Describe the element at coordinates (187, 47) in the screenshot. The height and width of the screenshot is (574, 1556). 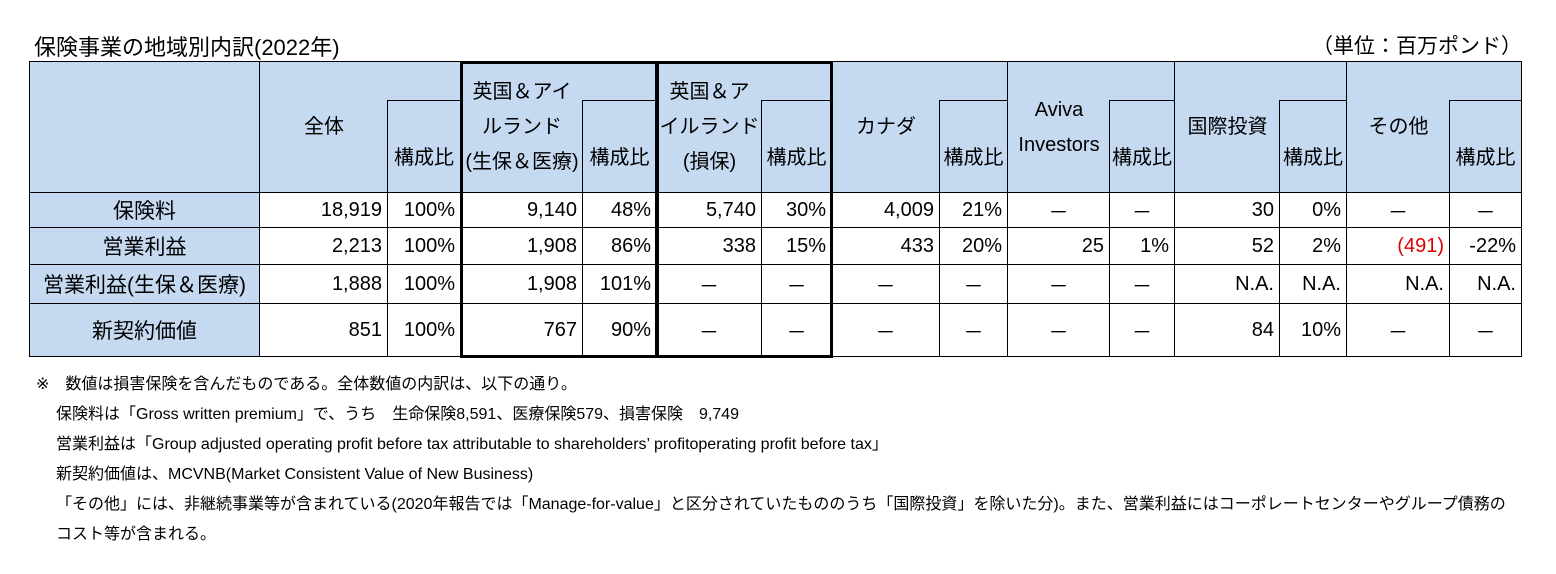
I see `table-title: 保険事業の地域別内訳(2022年)` at that location.